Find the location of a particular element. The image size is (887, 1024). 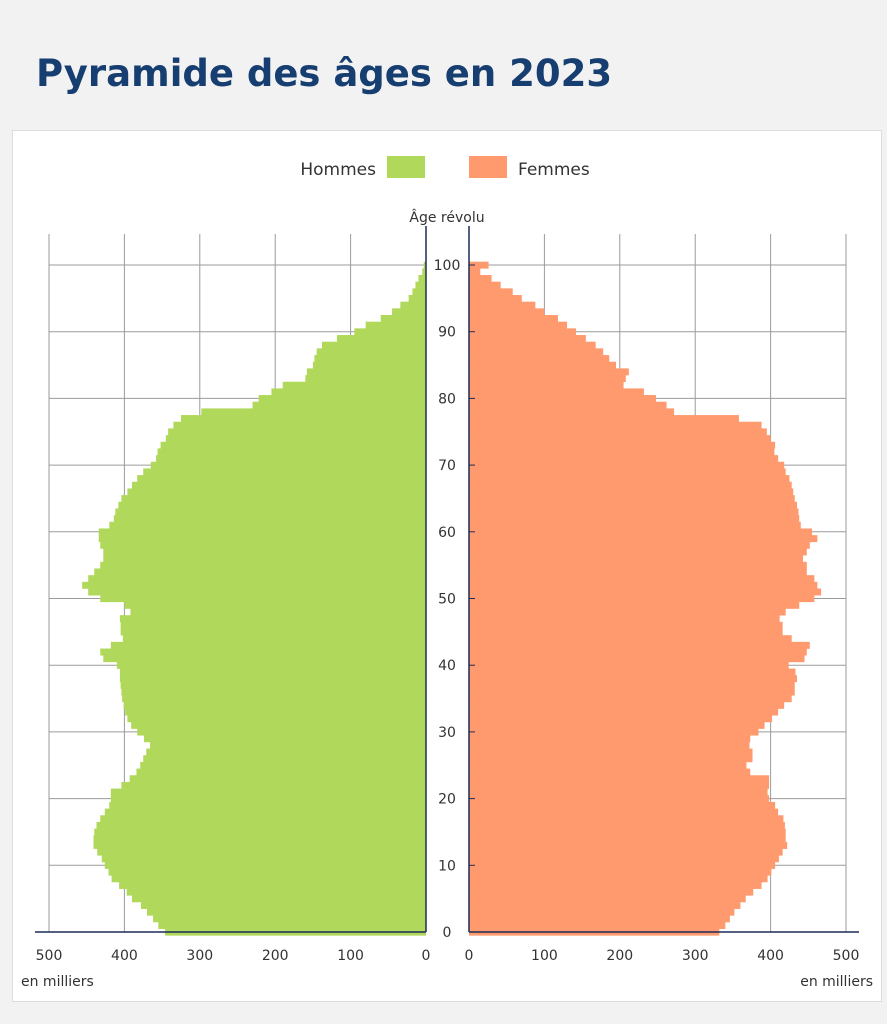

x-tick-label-right: 500 is located at coordinates (846, 956).